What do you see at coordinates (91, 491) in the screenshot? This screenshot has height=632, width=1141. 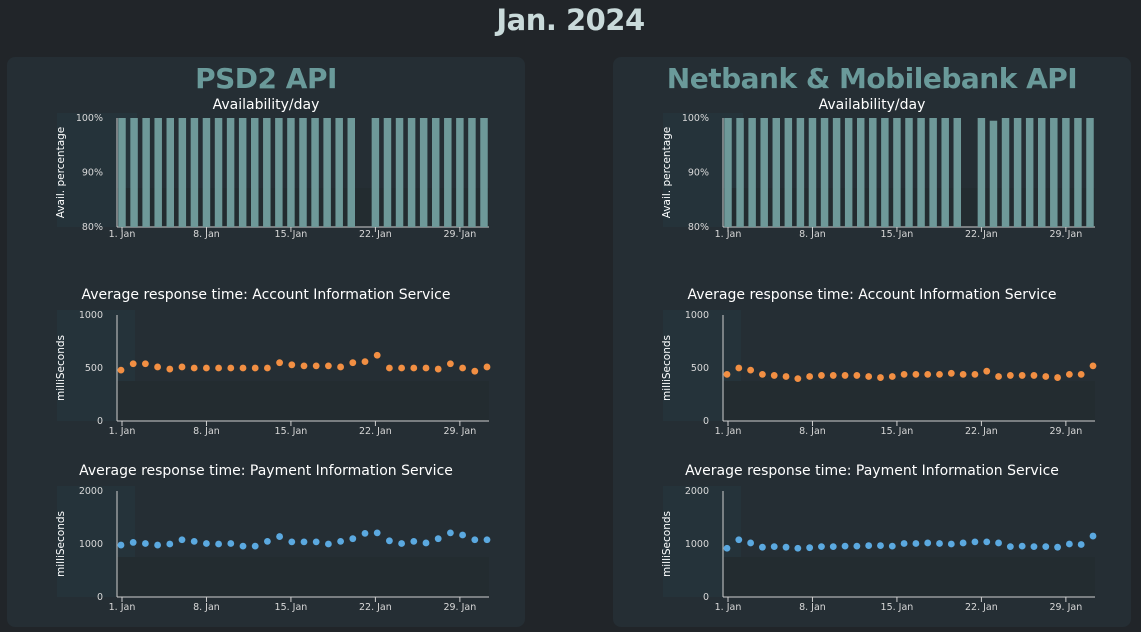 I see `y-tick-label: 2000` at bounding box center [91, 491].